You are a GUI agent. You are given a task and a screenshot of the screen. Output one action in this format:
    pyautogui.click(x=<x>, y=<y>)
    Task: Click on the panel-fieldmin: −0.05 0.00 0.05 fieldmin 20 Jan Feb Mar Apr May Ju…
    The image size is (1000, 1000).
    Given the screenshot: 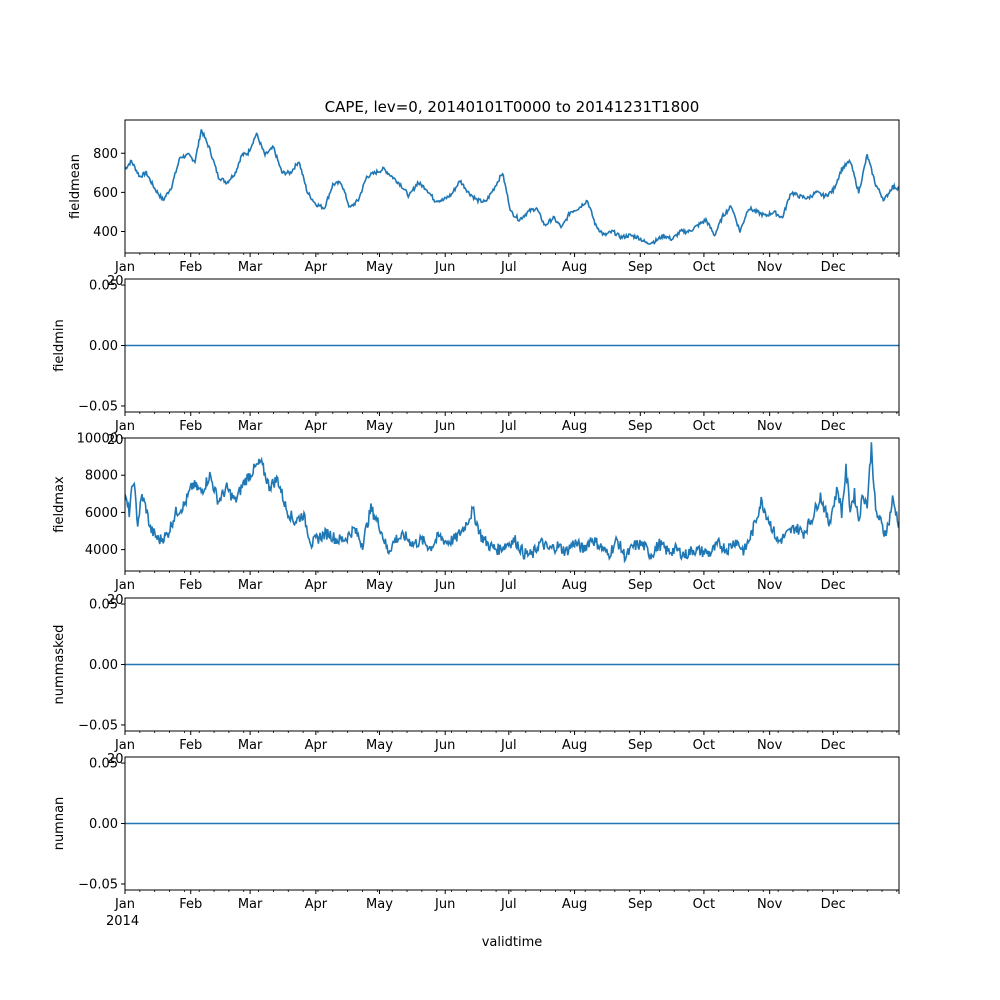 What is the action you would take?
    pyautogui.click(x=476, y=354)
    